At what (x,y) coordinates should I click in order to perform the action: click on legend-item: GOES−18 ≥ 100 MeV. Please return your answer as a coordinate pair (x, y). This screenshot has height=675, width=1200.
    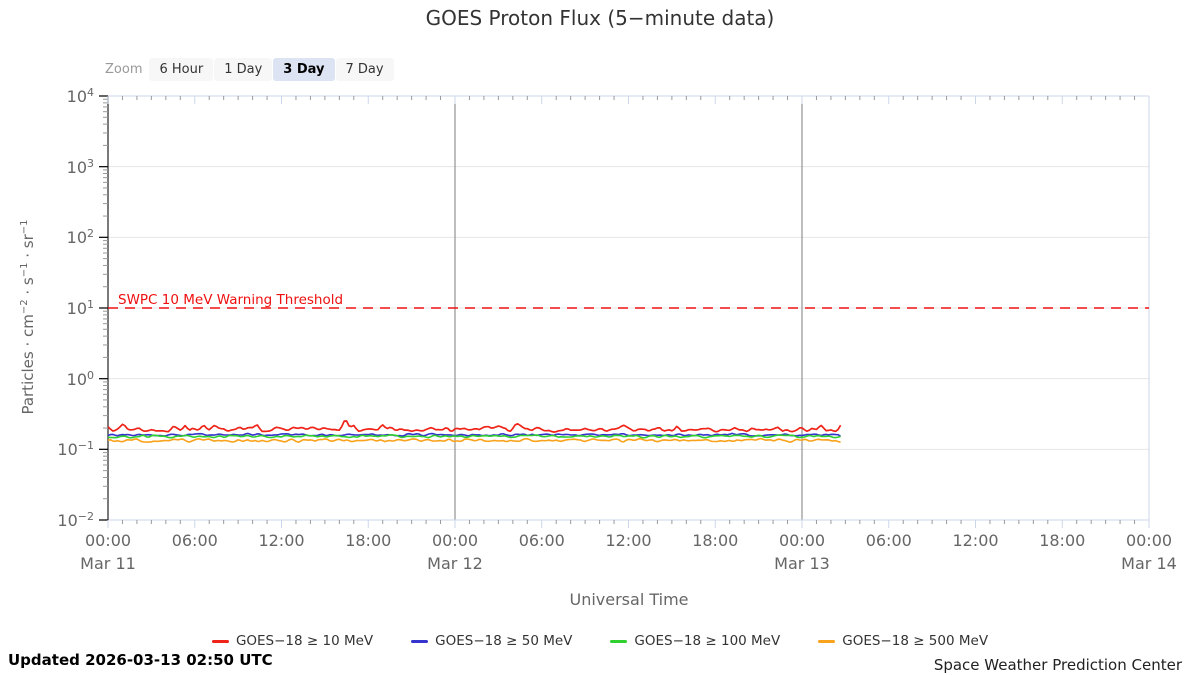
    Looking at the image, I should click on (695, 641).